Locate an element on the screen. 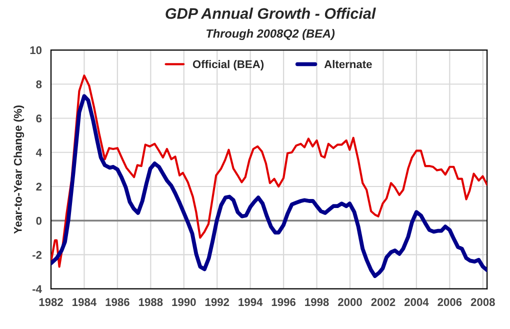  x-tick-label: 1982 is located at coordinates (51, 302).